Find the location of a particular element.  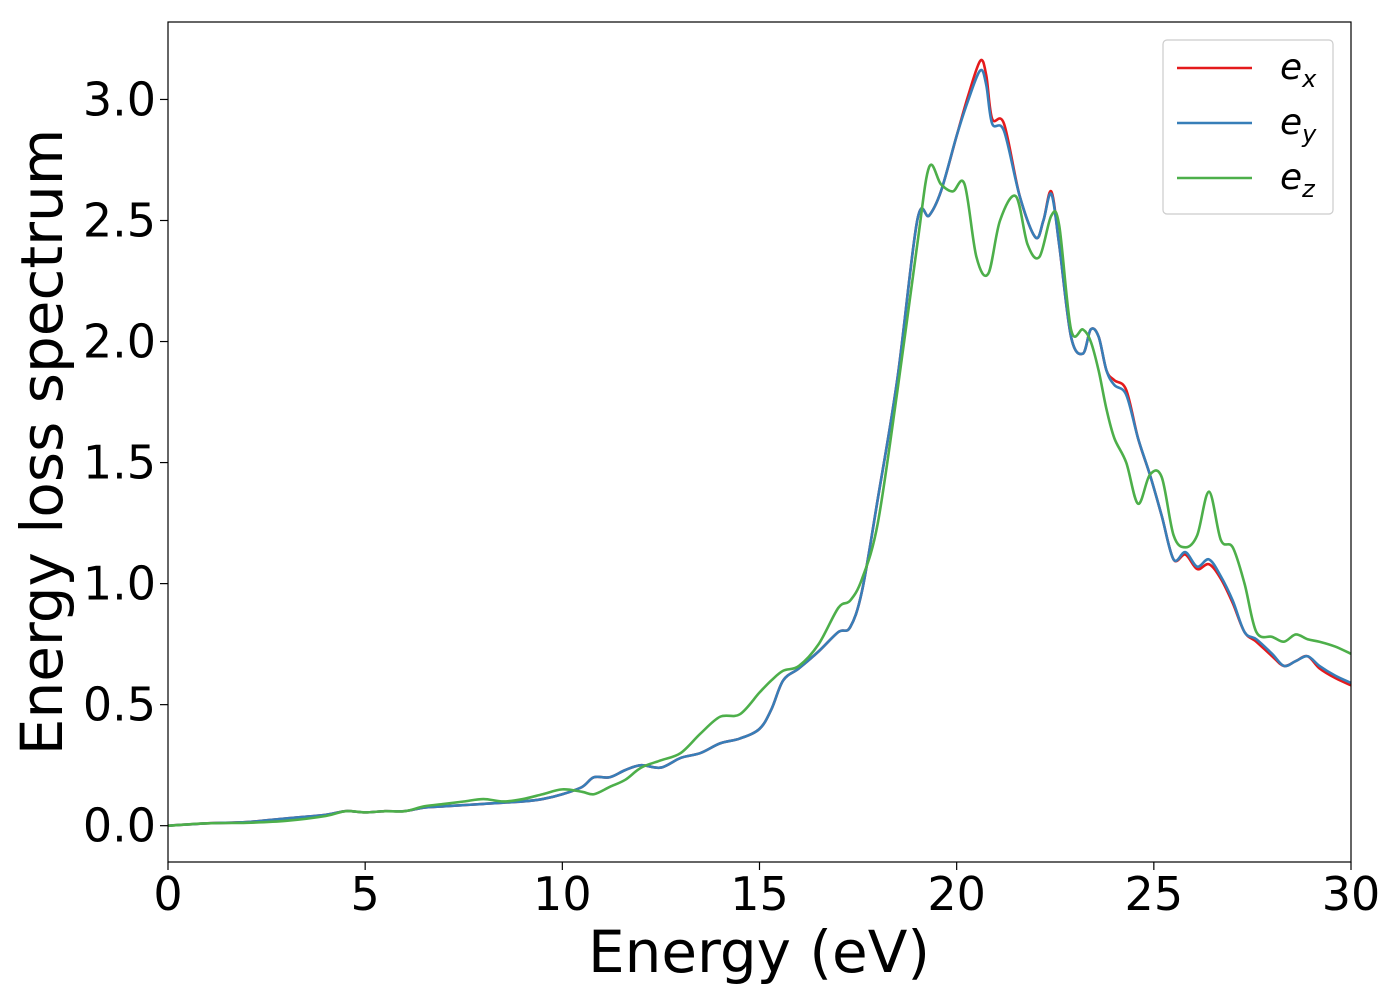

y-axis-label: Energy loss spectrum is located at coordinates (42, 442).